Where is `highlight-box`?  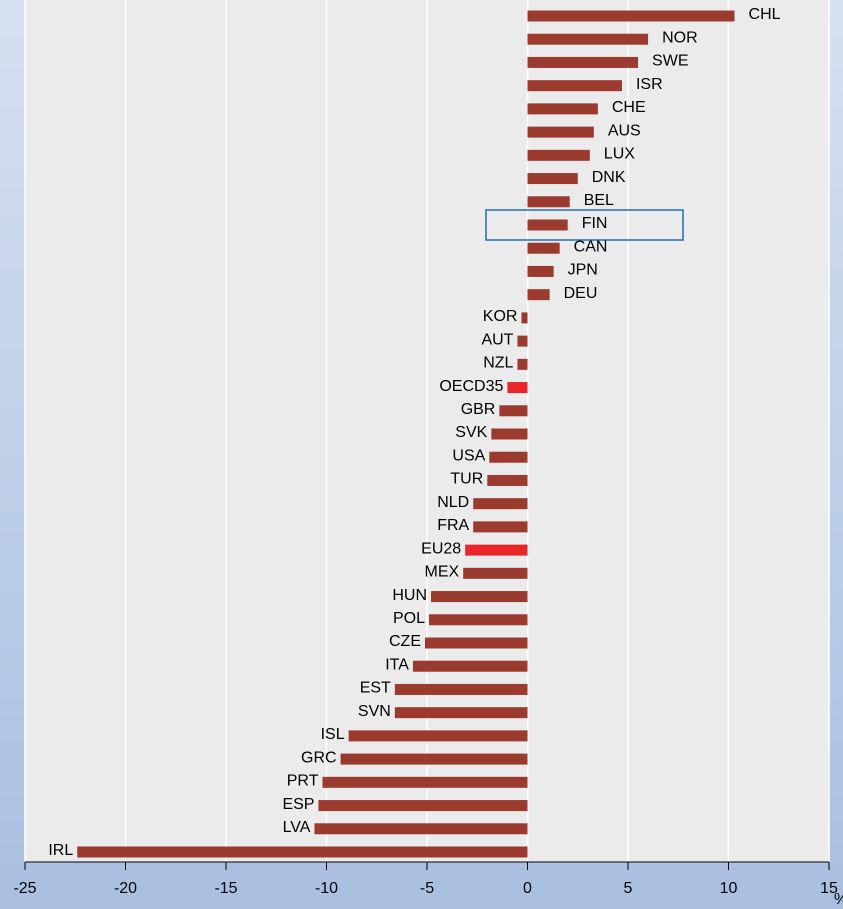
highlight-box is located at coordinates (584, 225).